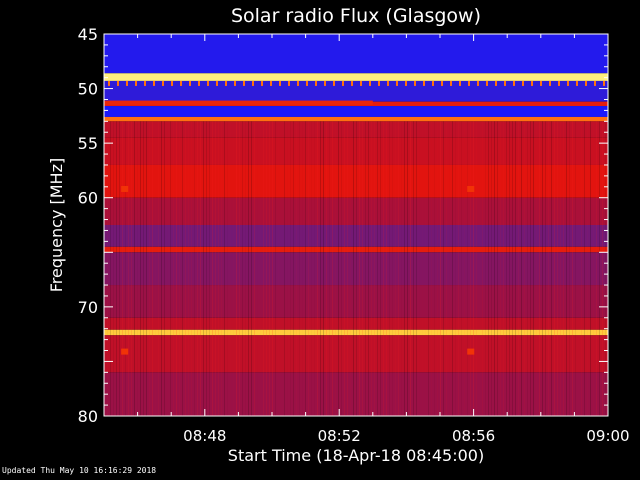 The height and width of the screenshot is (480, 640). Describe the element at coordinates (125, 188) in the screenshot. I see `bright-spot` at that location.